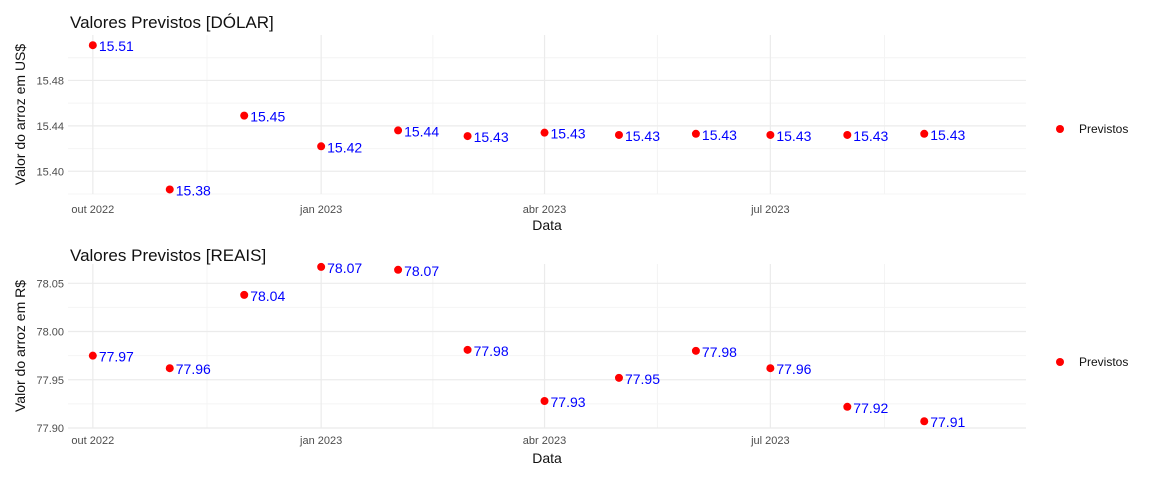 This screenshot has height=485, width=1152. What do you see at coordinates (50, 284) in the screenshot?
I see `y-tick-label: 78.05` at bounding box center [50, 284].